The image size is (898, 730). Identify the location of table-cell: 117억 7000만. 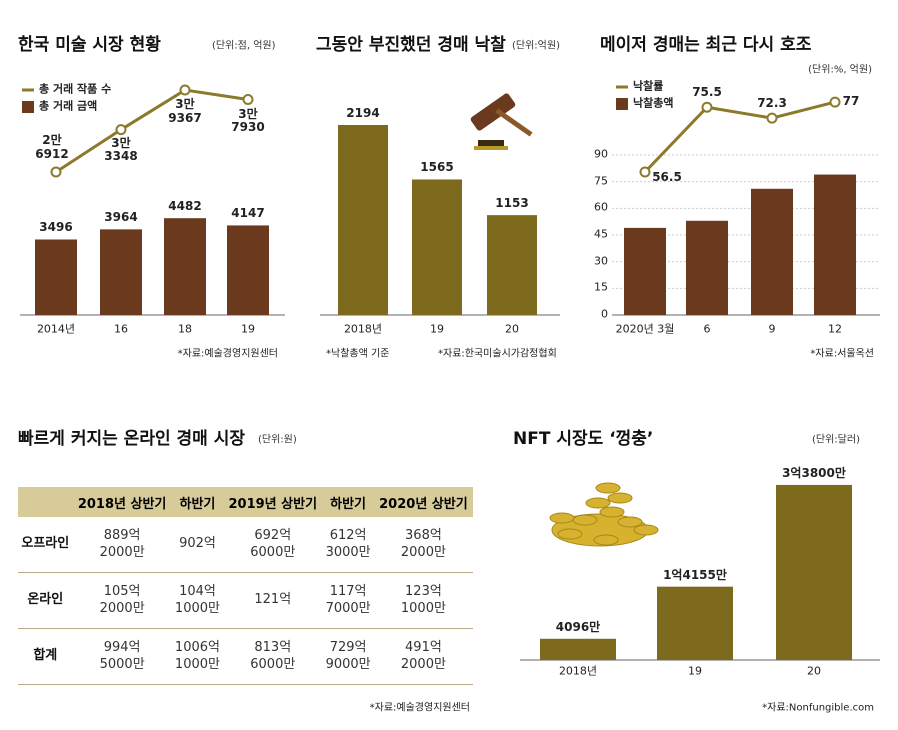
(348, 600).